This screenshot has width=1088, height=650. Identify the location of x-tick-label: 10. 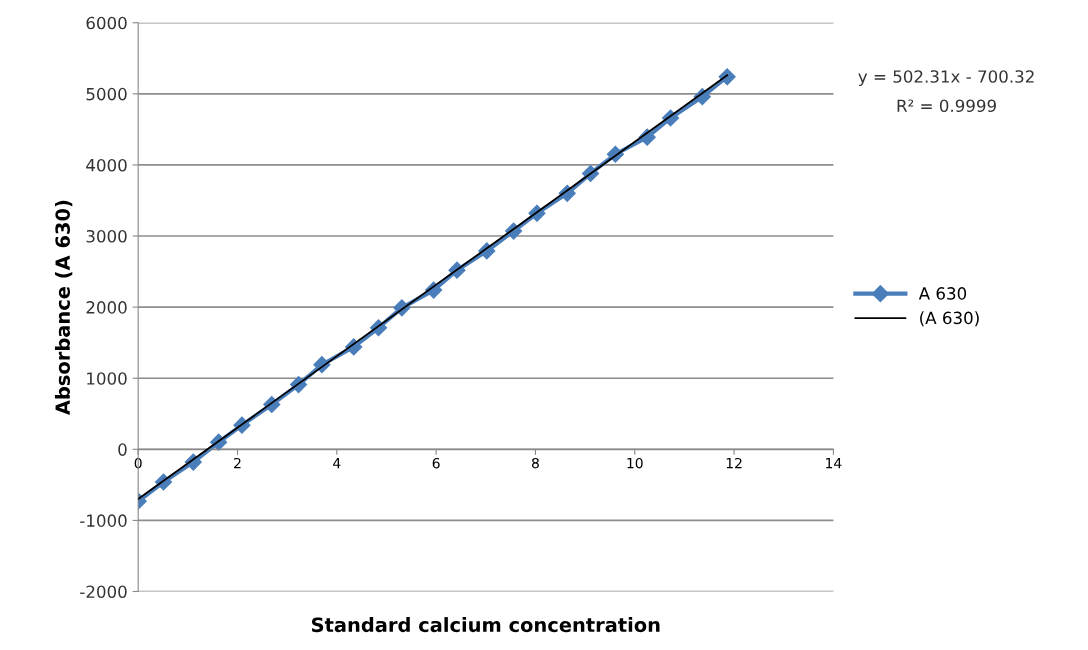
(635, 463).